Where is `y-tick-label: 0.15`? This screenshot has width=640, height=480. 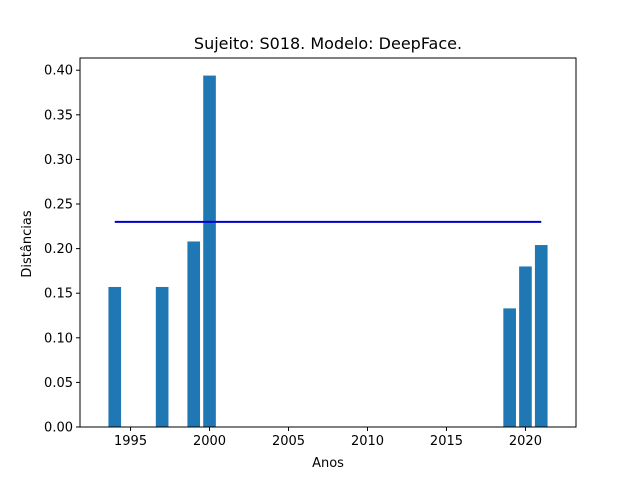
y-tick-label: 0.15 is located at coordinates (58, 294).